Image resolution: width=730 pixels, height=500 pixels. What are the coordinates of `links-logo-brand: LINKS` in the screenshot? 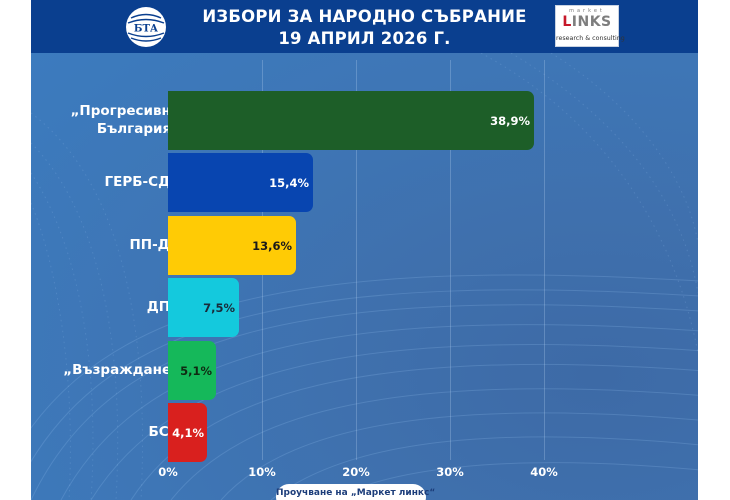 It's located at (587, 22).